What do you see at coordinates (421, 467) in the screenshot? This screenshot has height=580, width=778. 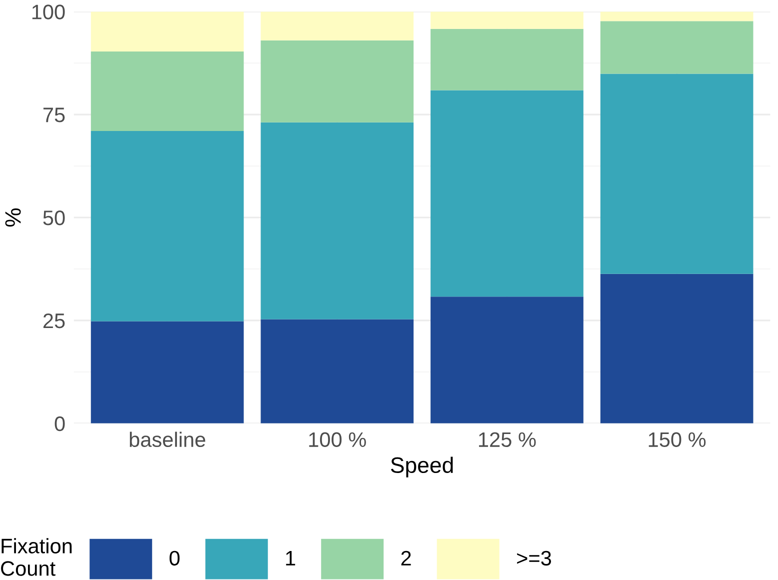 I see `x-axis-title: Speed` at bounding box center [421, 467].